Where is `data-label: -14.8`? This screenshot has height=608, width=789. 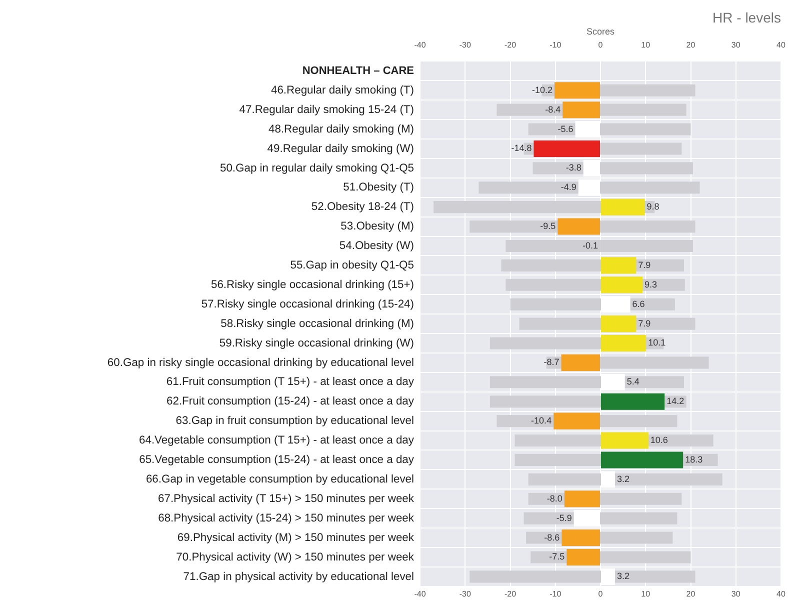
data-label: -14.8 is located at coordinates (521, 148).